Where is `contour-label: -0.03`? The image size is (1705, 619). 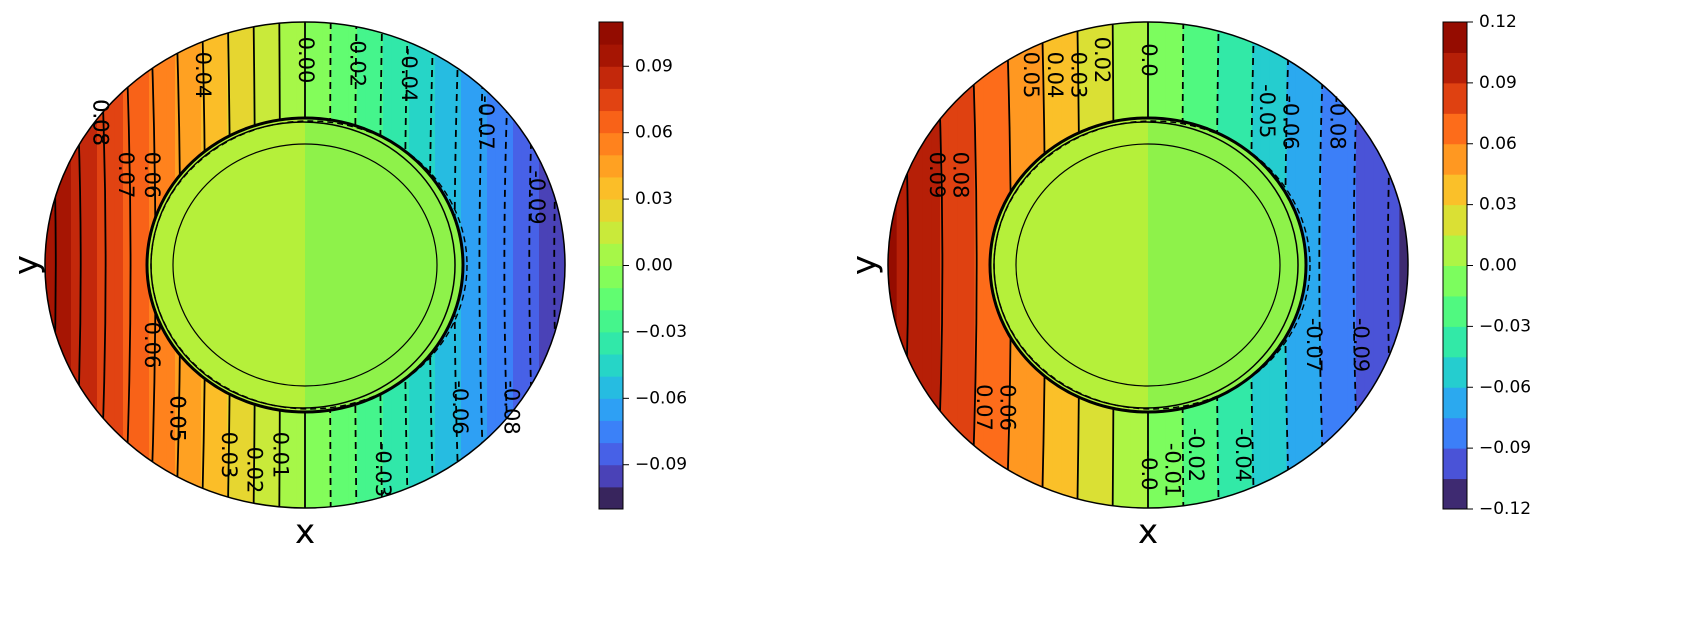 contour-label: -0.03 is located at coordinates (383, 470).